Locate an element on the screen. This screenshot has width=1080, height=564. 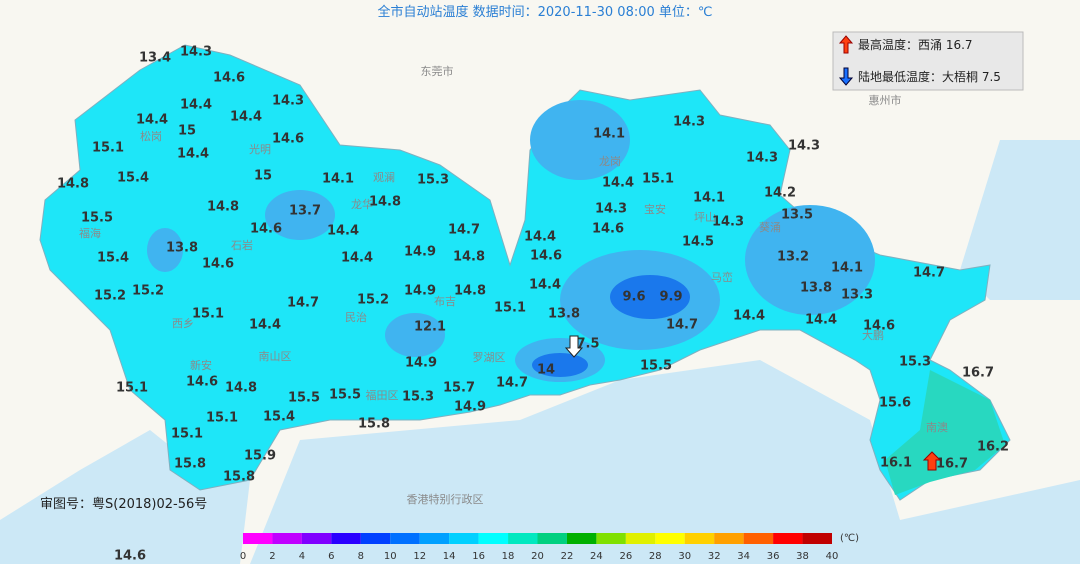
scale-tick-label: 18 is located at coordinates (508, 556).